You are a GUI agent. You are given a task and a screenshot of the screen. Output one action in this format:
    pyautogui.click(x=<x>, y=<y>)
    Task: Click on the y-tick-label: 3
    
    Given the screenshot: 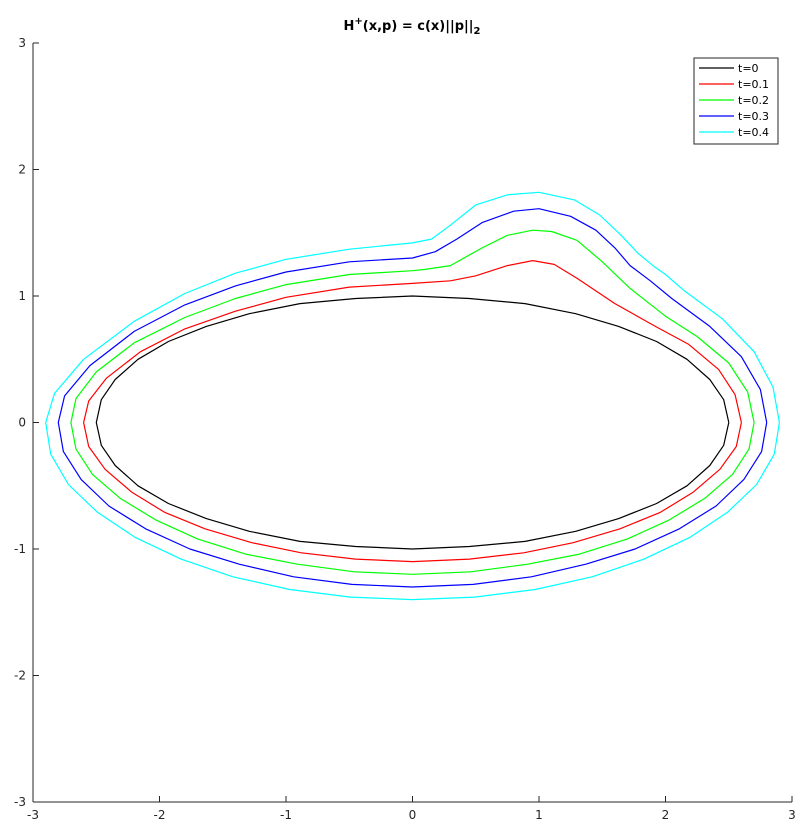 What is the action you would take?
    pyautogui.click(x=22, y=43)
    